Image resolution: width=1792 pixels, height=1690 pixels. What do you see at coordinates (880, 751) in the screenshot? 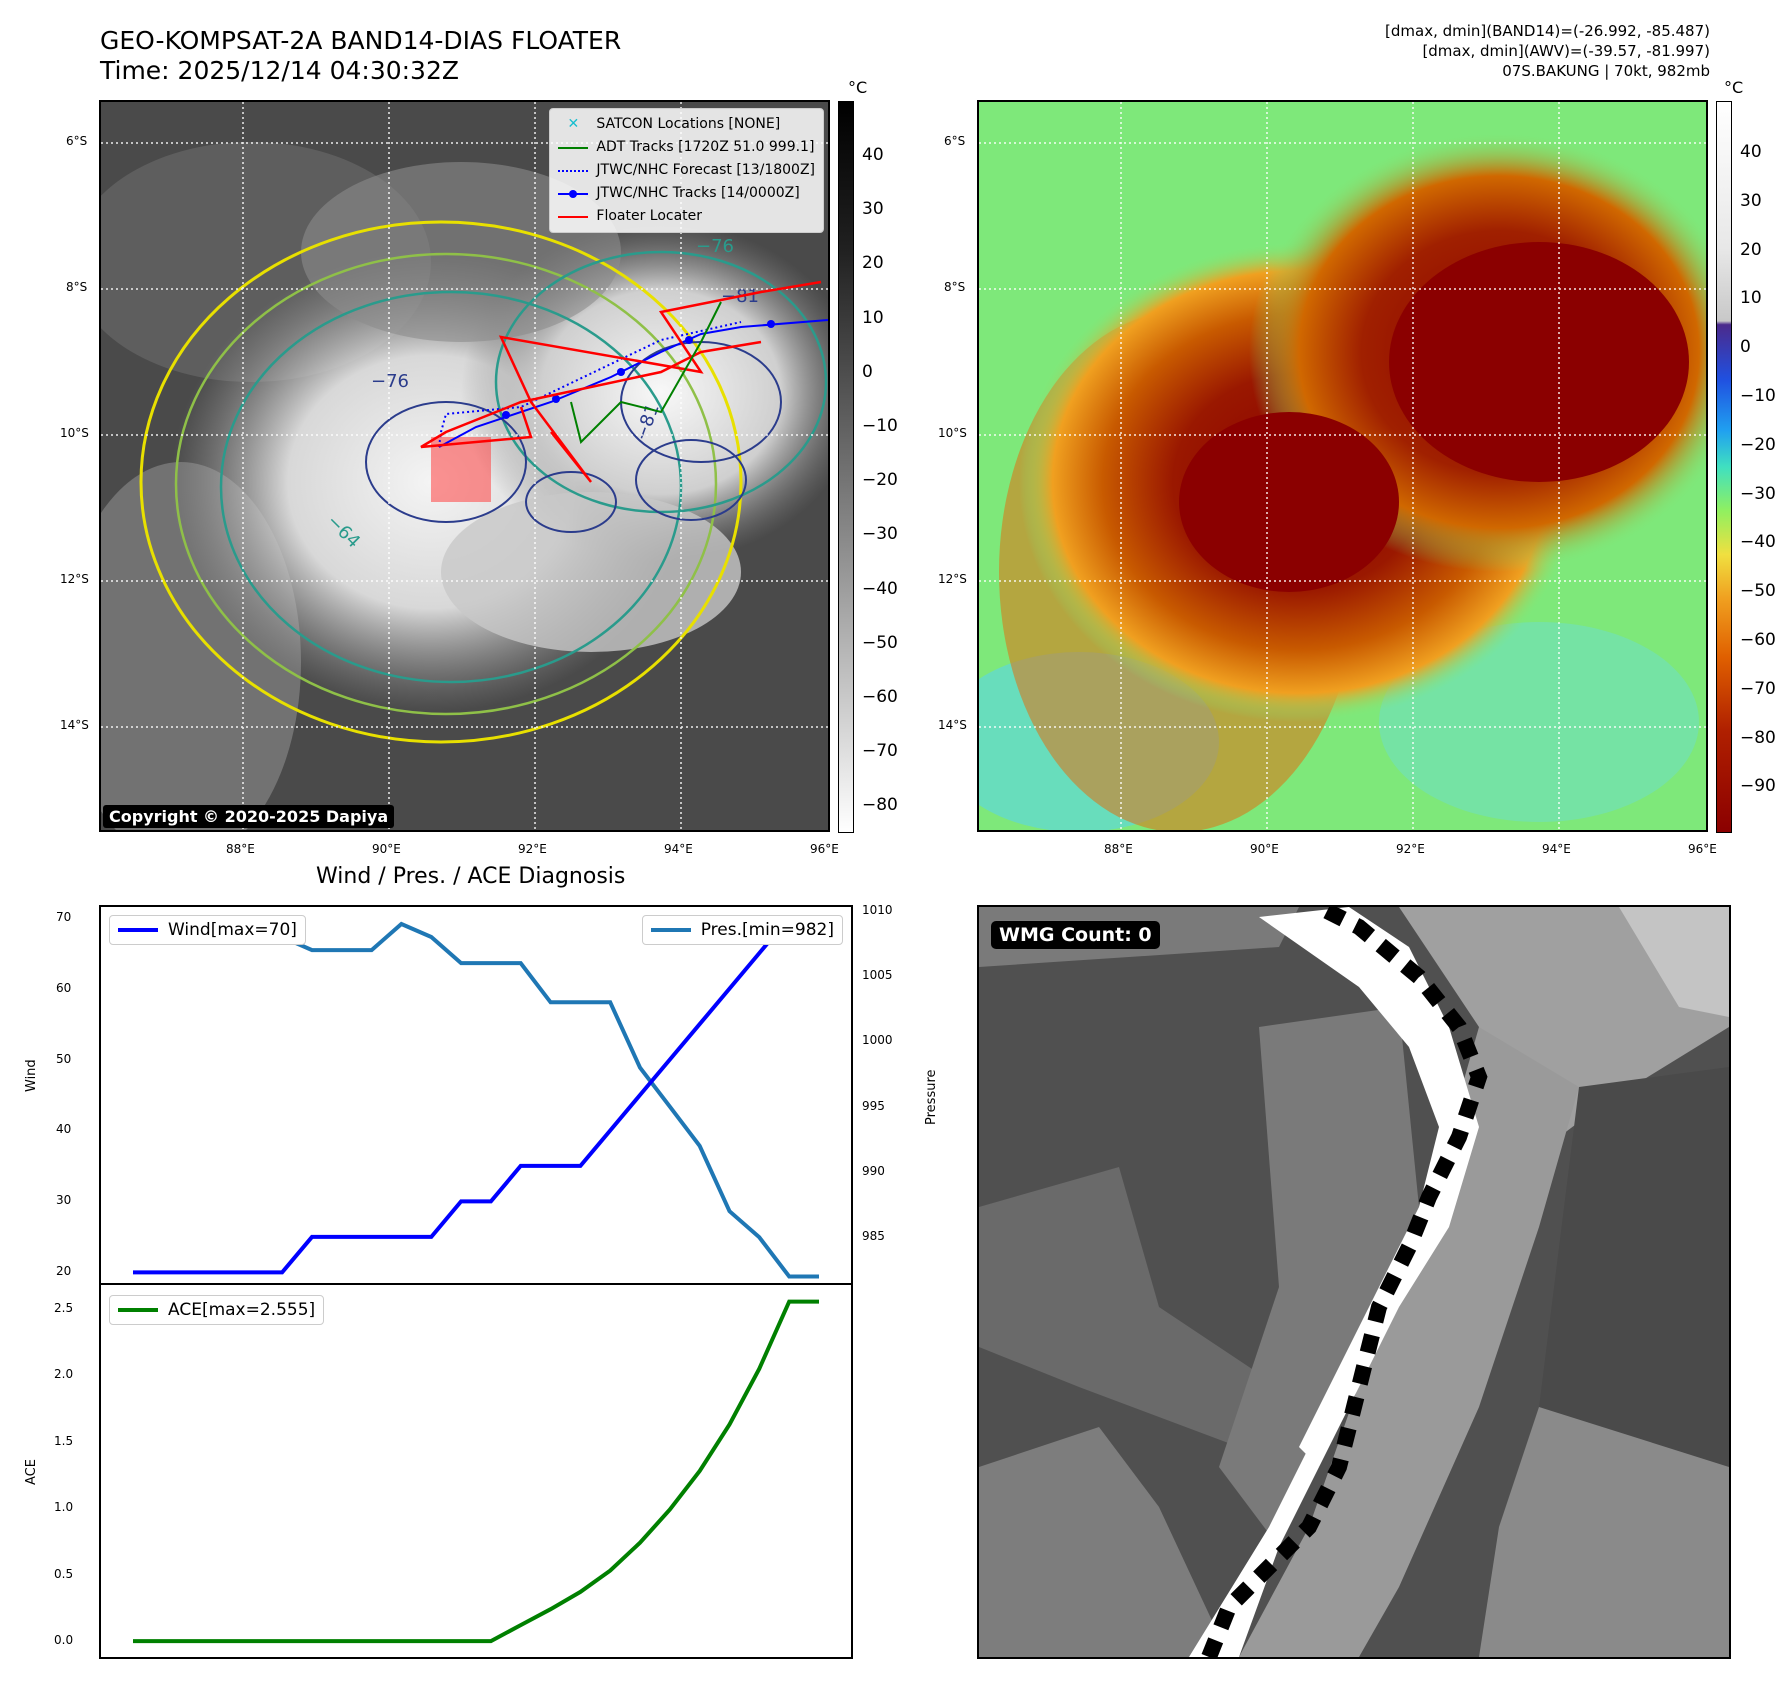
I see `colorbar-gray-tick: −70` at bounding box center [880, 751].